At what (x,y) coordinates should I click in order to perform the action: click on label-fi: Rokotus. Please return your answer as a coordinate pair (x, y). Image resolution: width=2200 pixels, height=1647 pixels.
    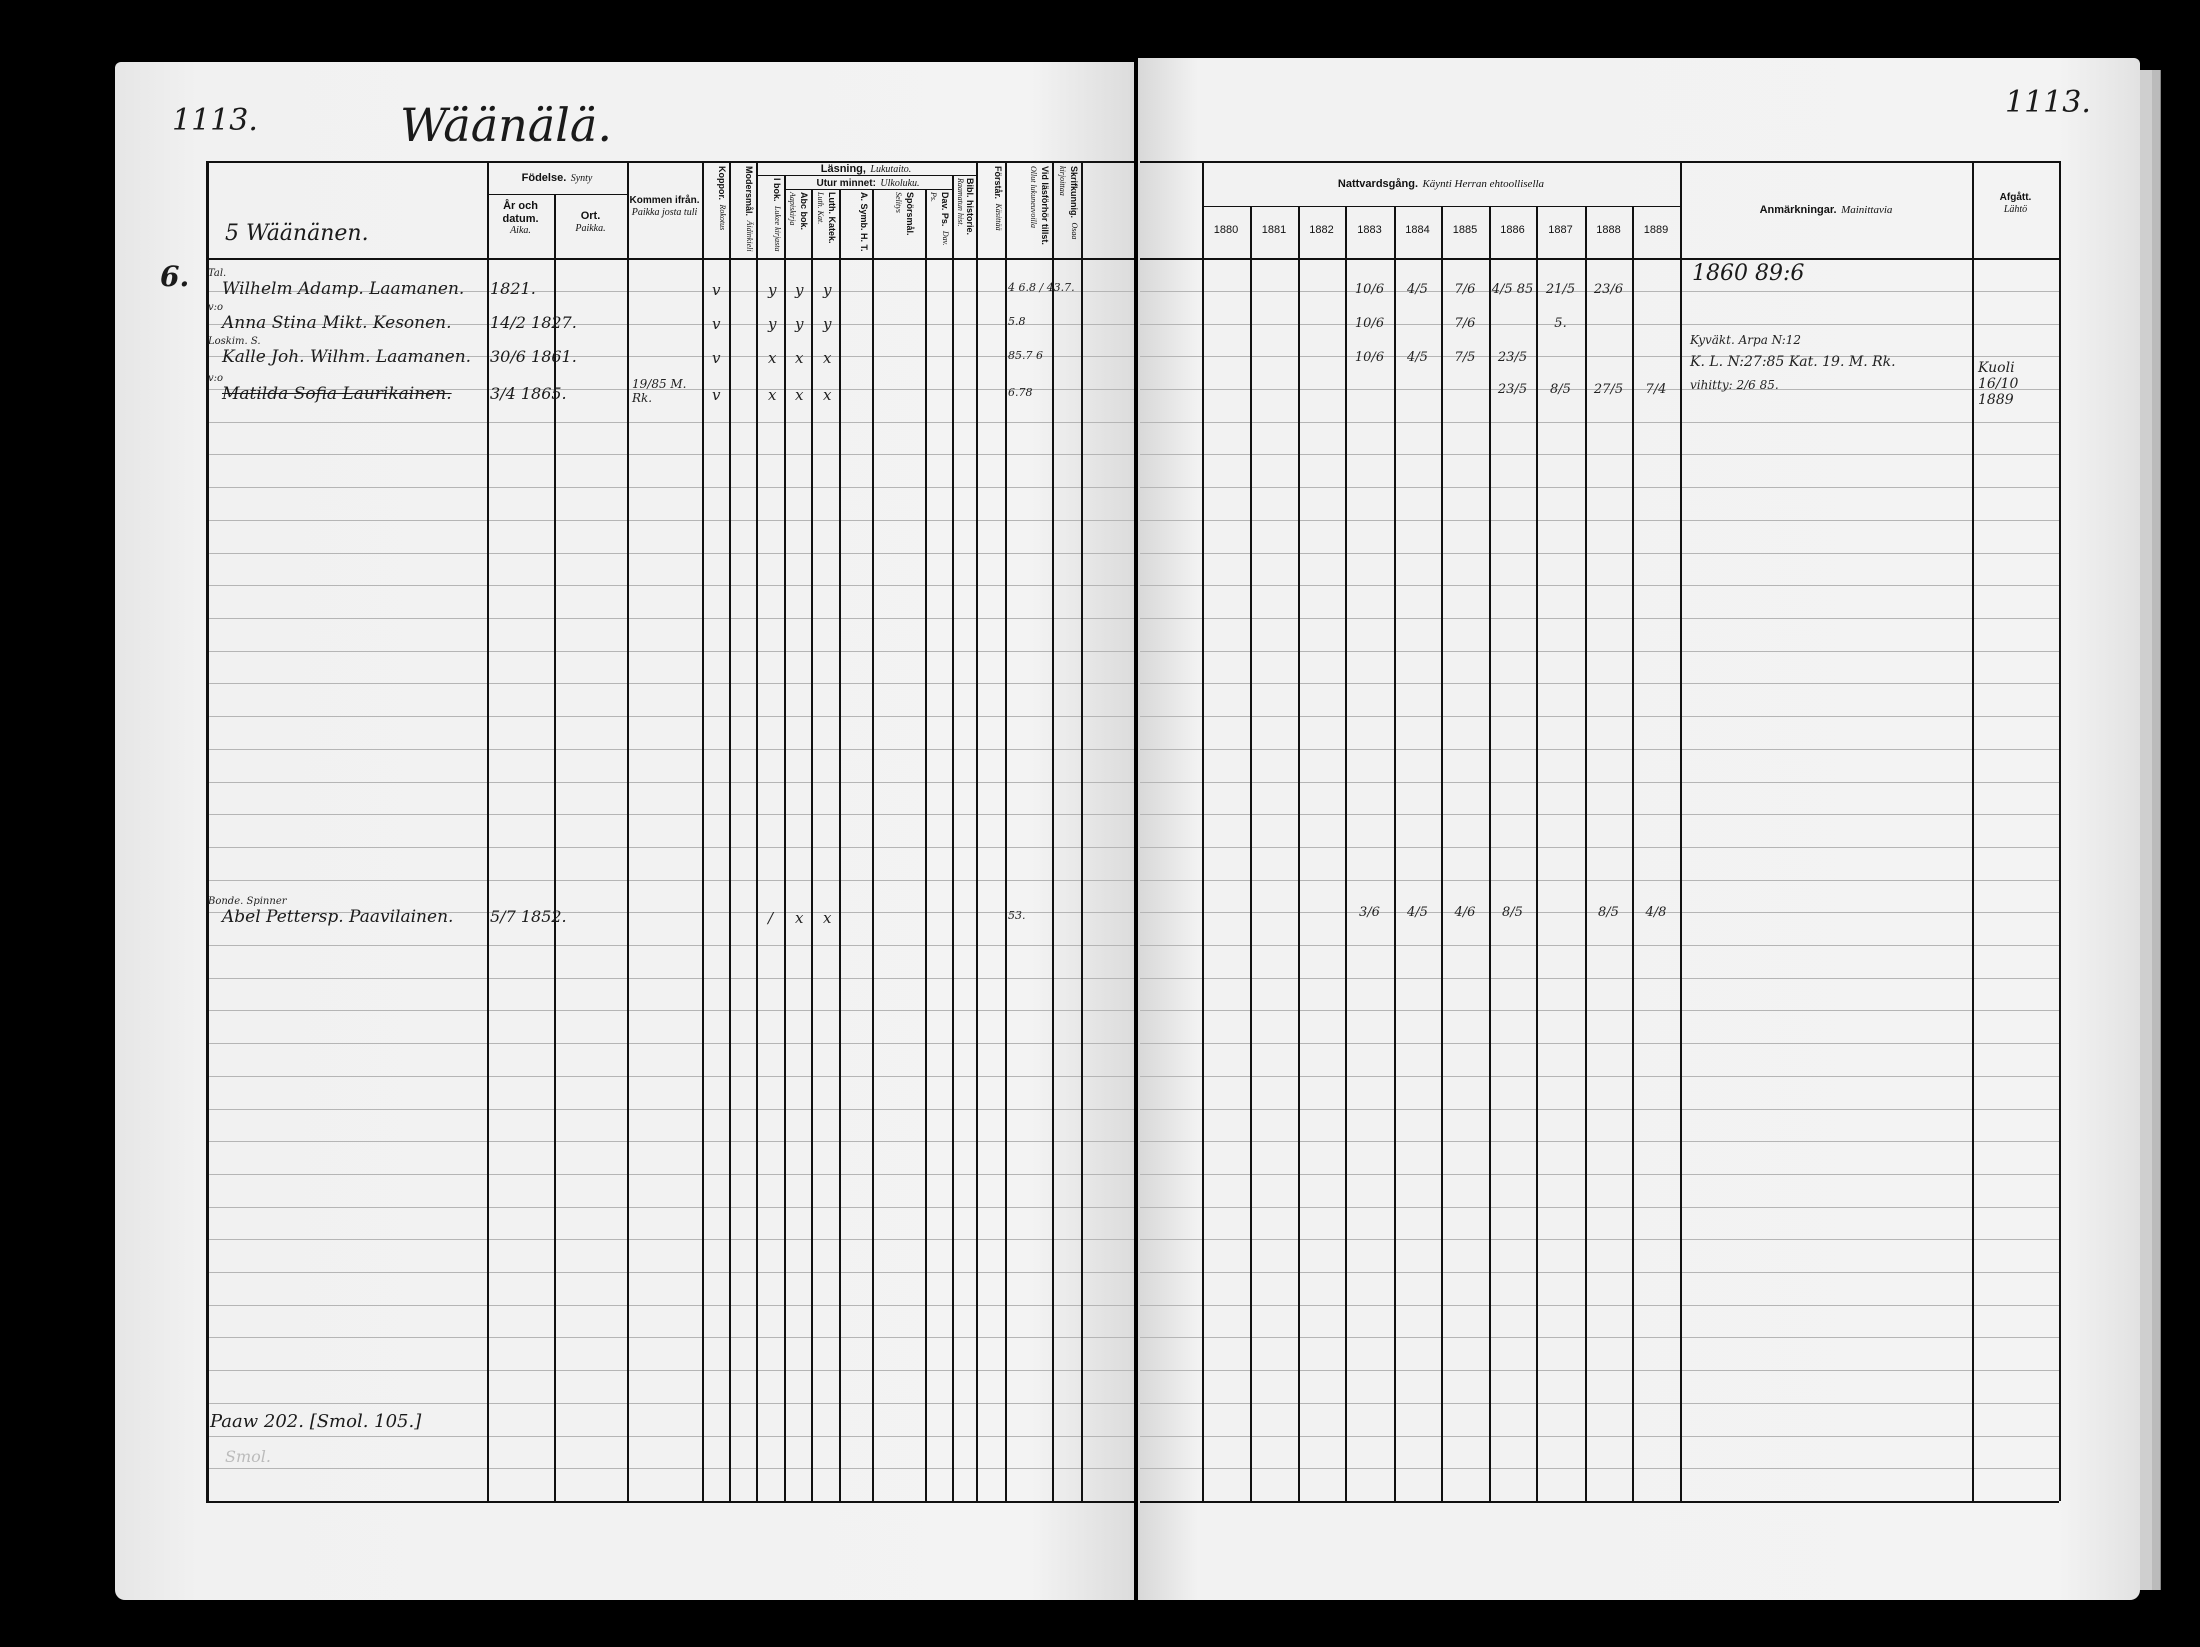
    Looking at the image, I should click on (722, 217).